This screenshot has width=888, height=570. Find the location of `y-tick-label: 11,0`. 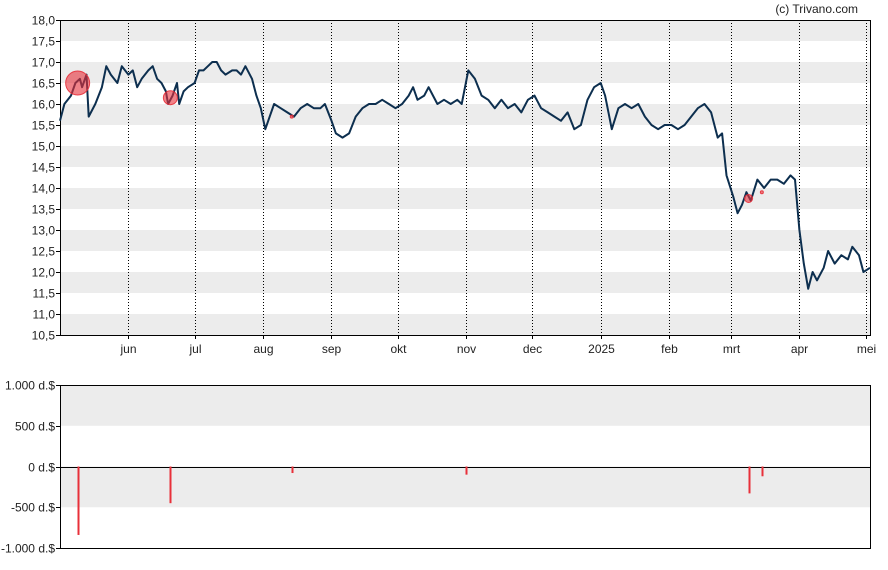

y-tick-label: 11,0 is located at coordinates (44, 315).